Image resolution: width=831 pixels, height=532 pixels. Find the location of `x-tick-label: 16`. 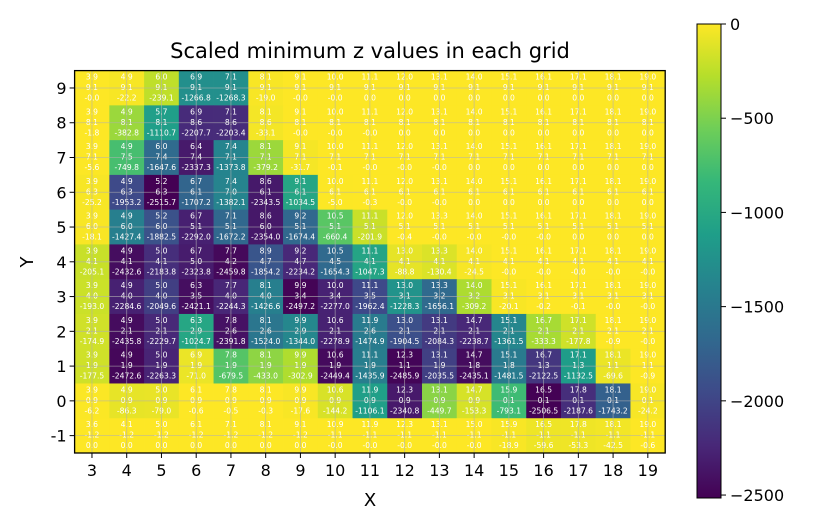

x-tick-label: 16 is located at coordinates (543, 470).